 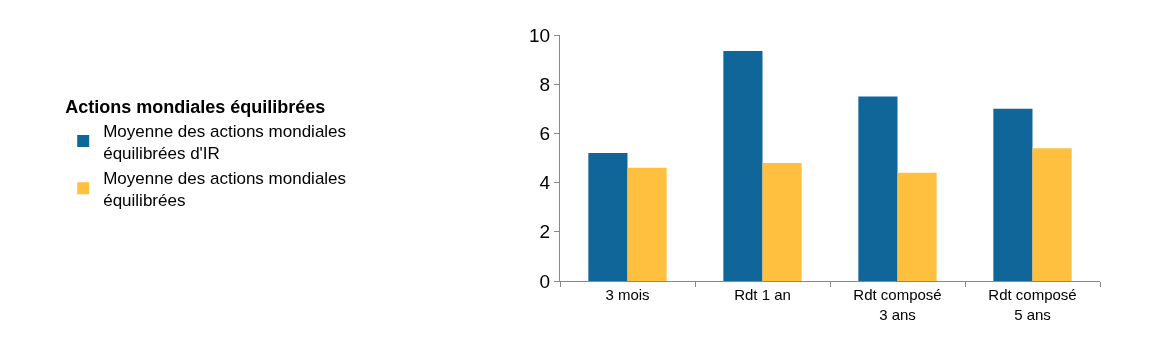 What do you see at coordinates (762, 294) in the screenshot?
I see `x-tick-label: Rdt 1 an` at bounding box center [762, 294].